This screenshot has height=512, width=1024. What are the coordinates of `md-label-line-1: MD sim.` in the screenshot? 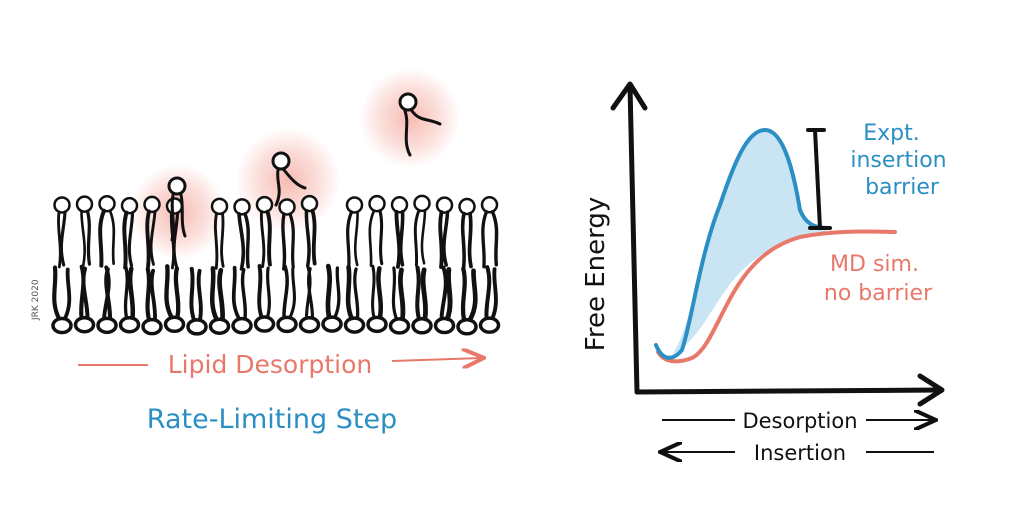 It's located at (874, 264).